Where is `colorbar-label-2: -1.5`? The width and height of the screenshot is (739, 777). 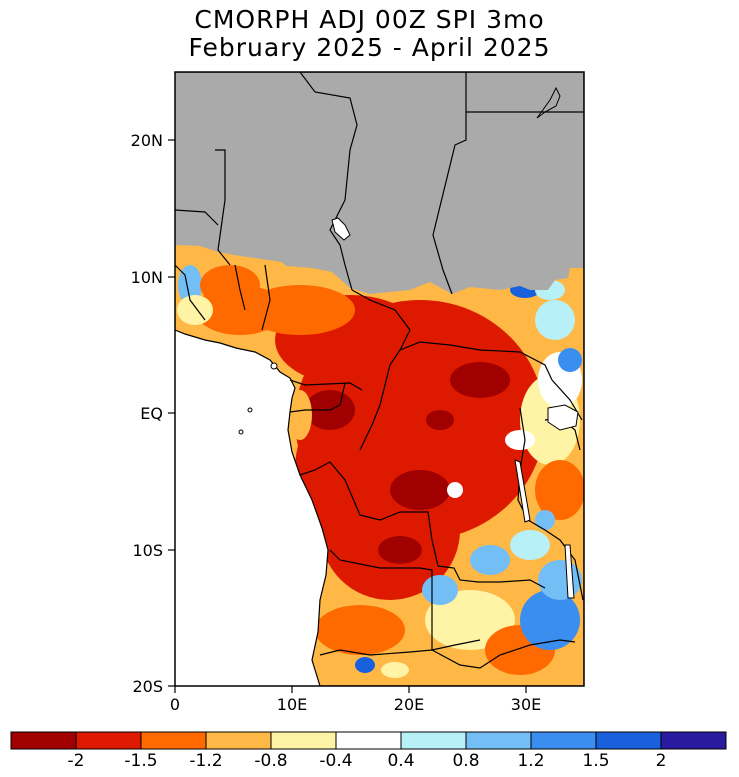 colorbar-label-2: -1.5 is located at coordinates (140, 761).